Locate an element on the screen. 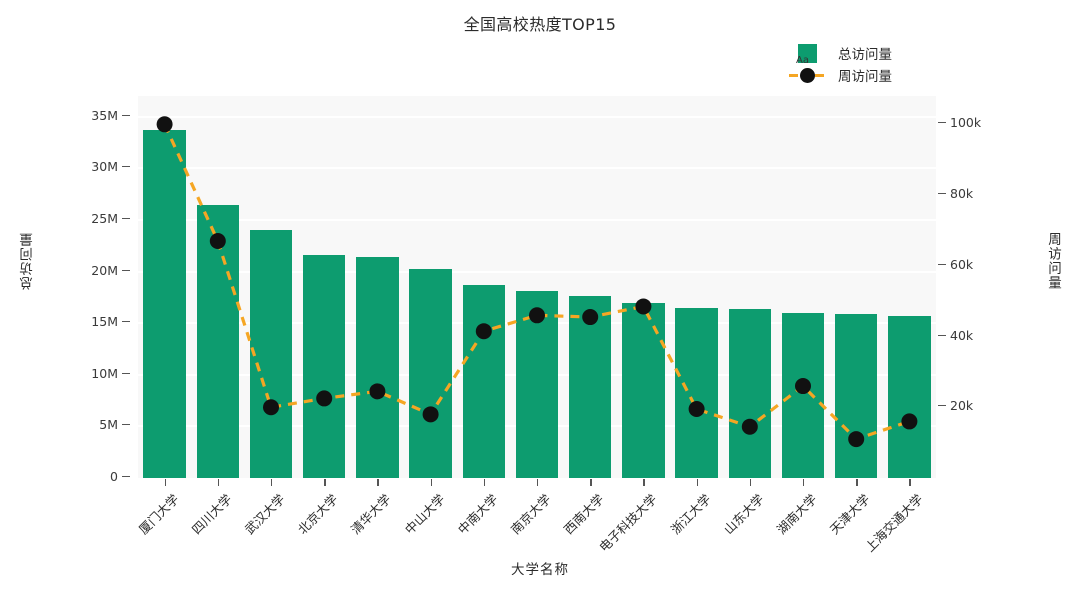 Image resolution: width=1080 pixels, height=591 pixels. legend-bar-key: Aa is located at coordinates (807, 54).